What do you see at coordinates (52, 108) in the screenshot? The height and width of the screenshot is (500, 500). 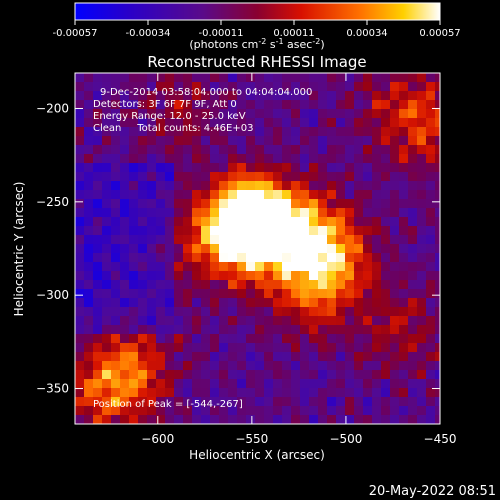 I see `y-tick-label: −200` at bounding box center [52, 108].